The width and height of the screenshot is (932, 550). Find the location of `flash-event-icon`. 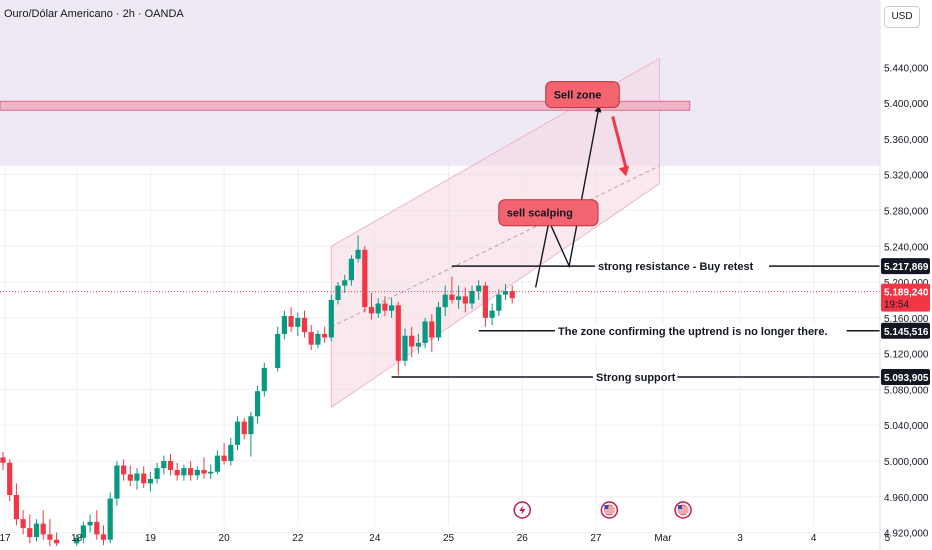

flash-event-icon is located at coordinates (522, 510).